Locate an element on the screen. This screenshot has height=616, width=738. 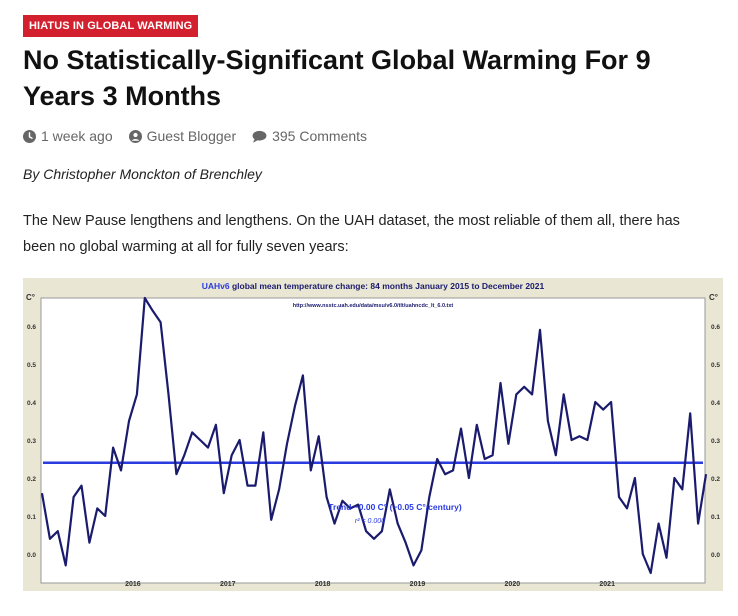
category-badge: HIATUS IN GLOBAL WARMING is located at coordinates (111, 26).